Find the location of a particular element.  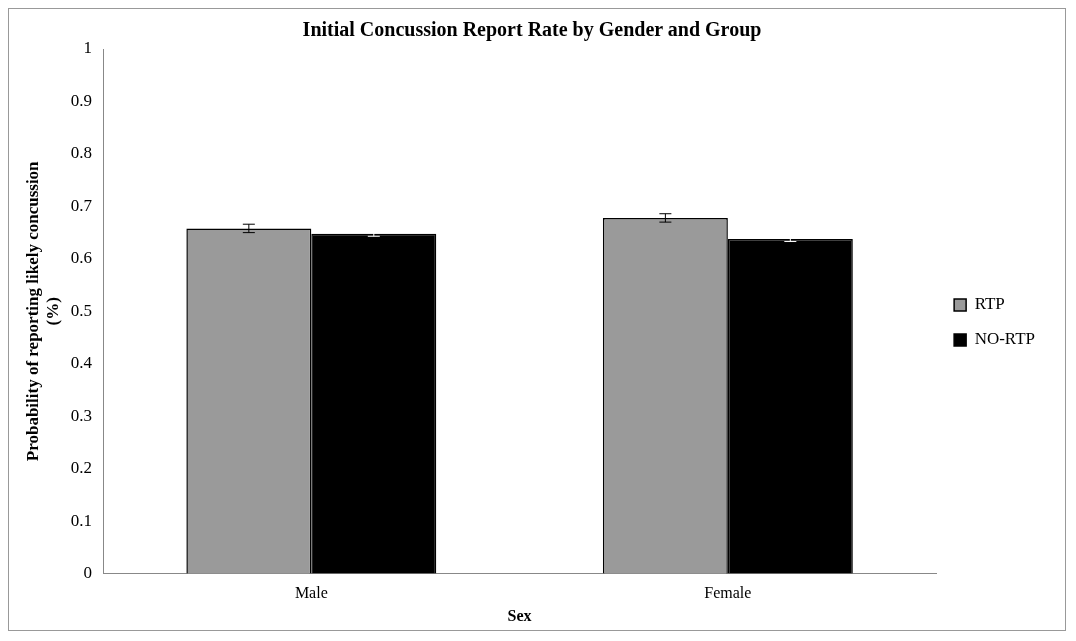

y-tick-label: 0 is located at coordinates (88, 573).